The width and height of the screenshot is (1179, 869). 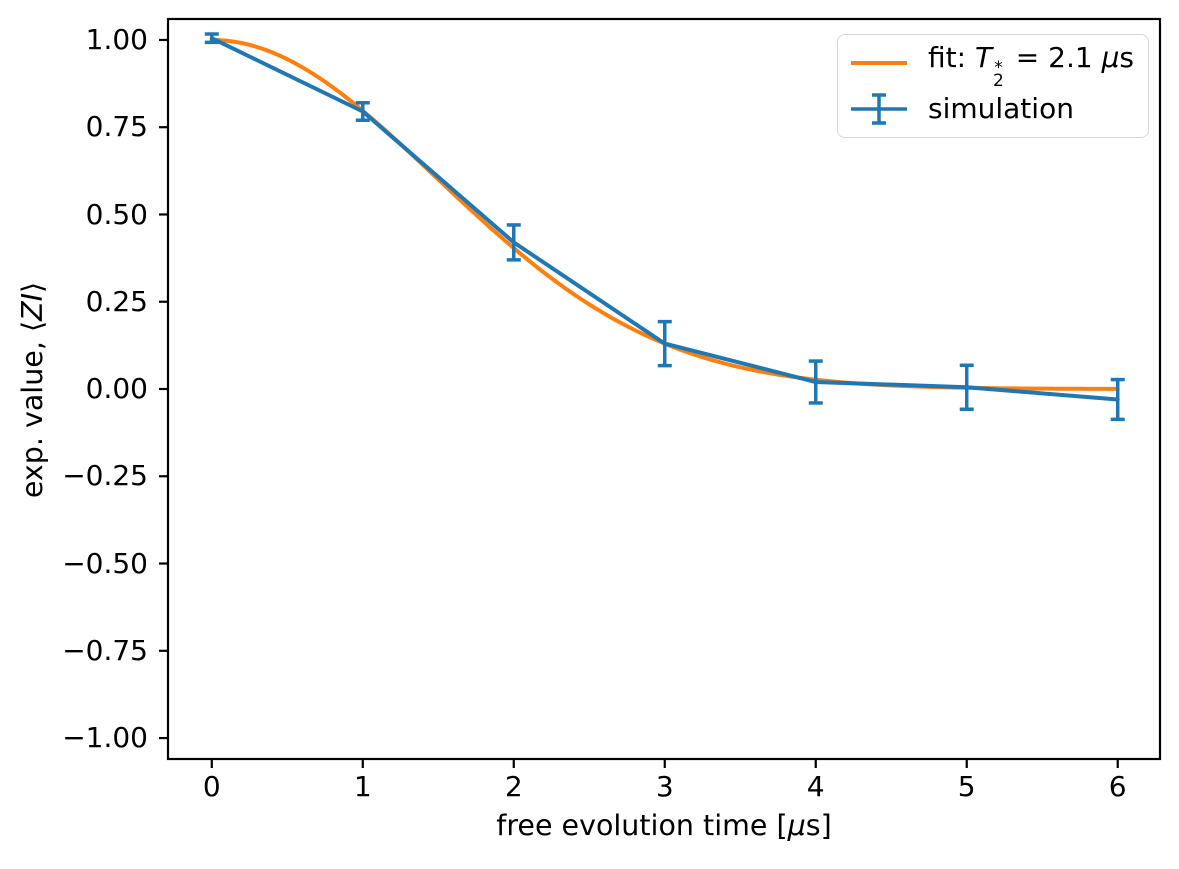 I want to click on x-tick-label: 3, so click(x=664, y=786).